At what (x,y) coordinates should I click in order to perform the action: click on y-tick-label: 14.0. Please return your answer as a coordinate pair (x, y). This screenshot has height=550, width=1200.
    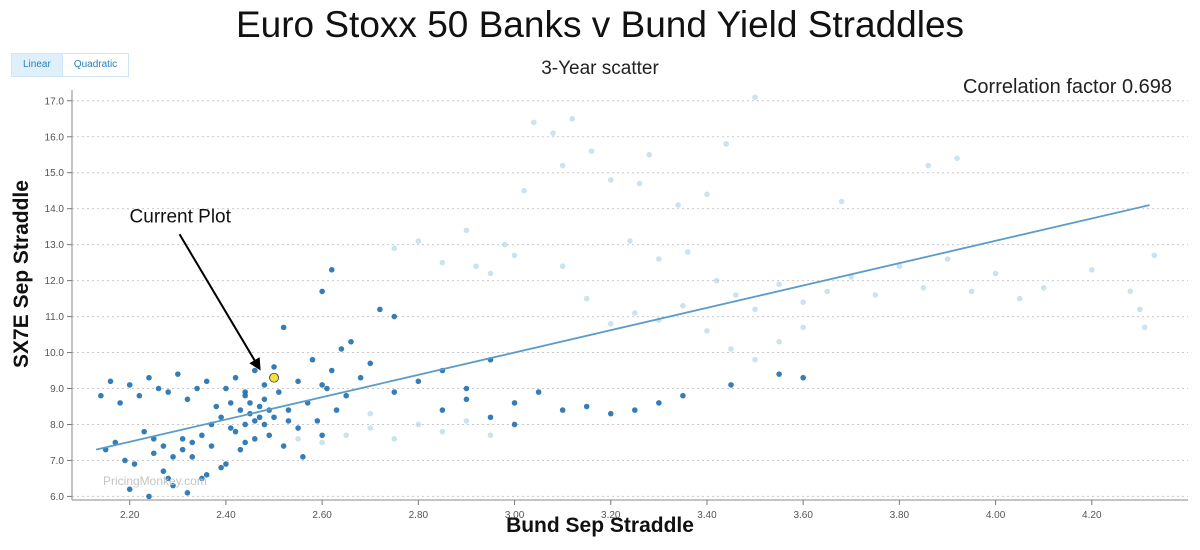
    Looking at the image, I should click on (55, 209).